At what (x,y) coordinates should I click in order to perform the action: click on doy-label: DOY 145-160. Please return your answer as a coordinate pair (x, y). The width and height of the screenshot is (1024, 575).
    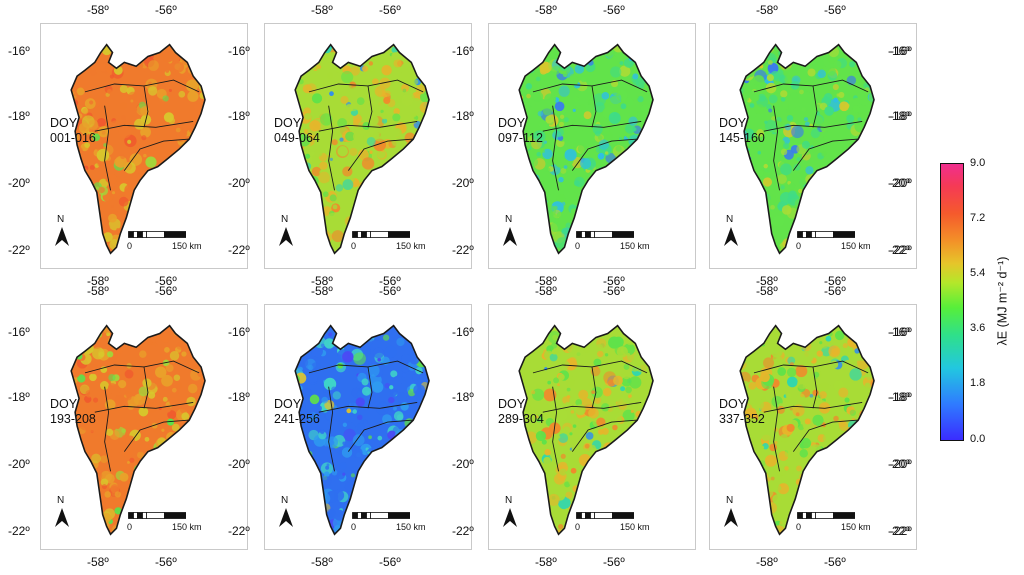
    Looking at the image, I should click on (742, 131).